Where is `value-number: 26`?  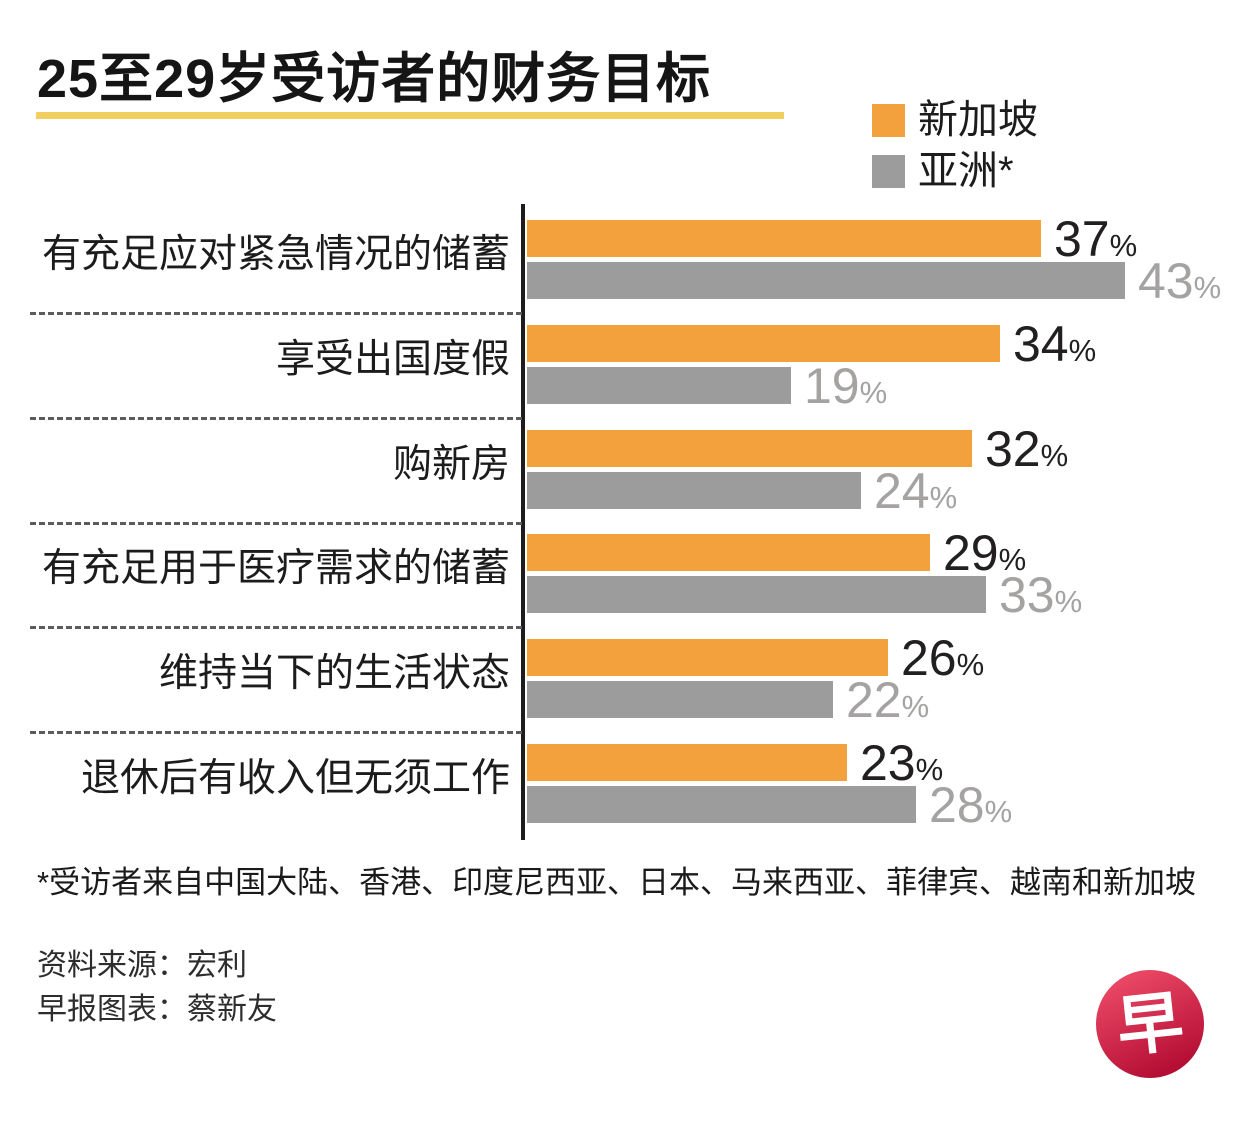
value-number: 26 is located at coordinates (929, 658).